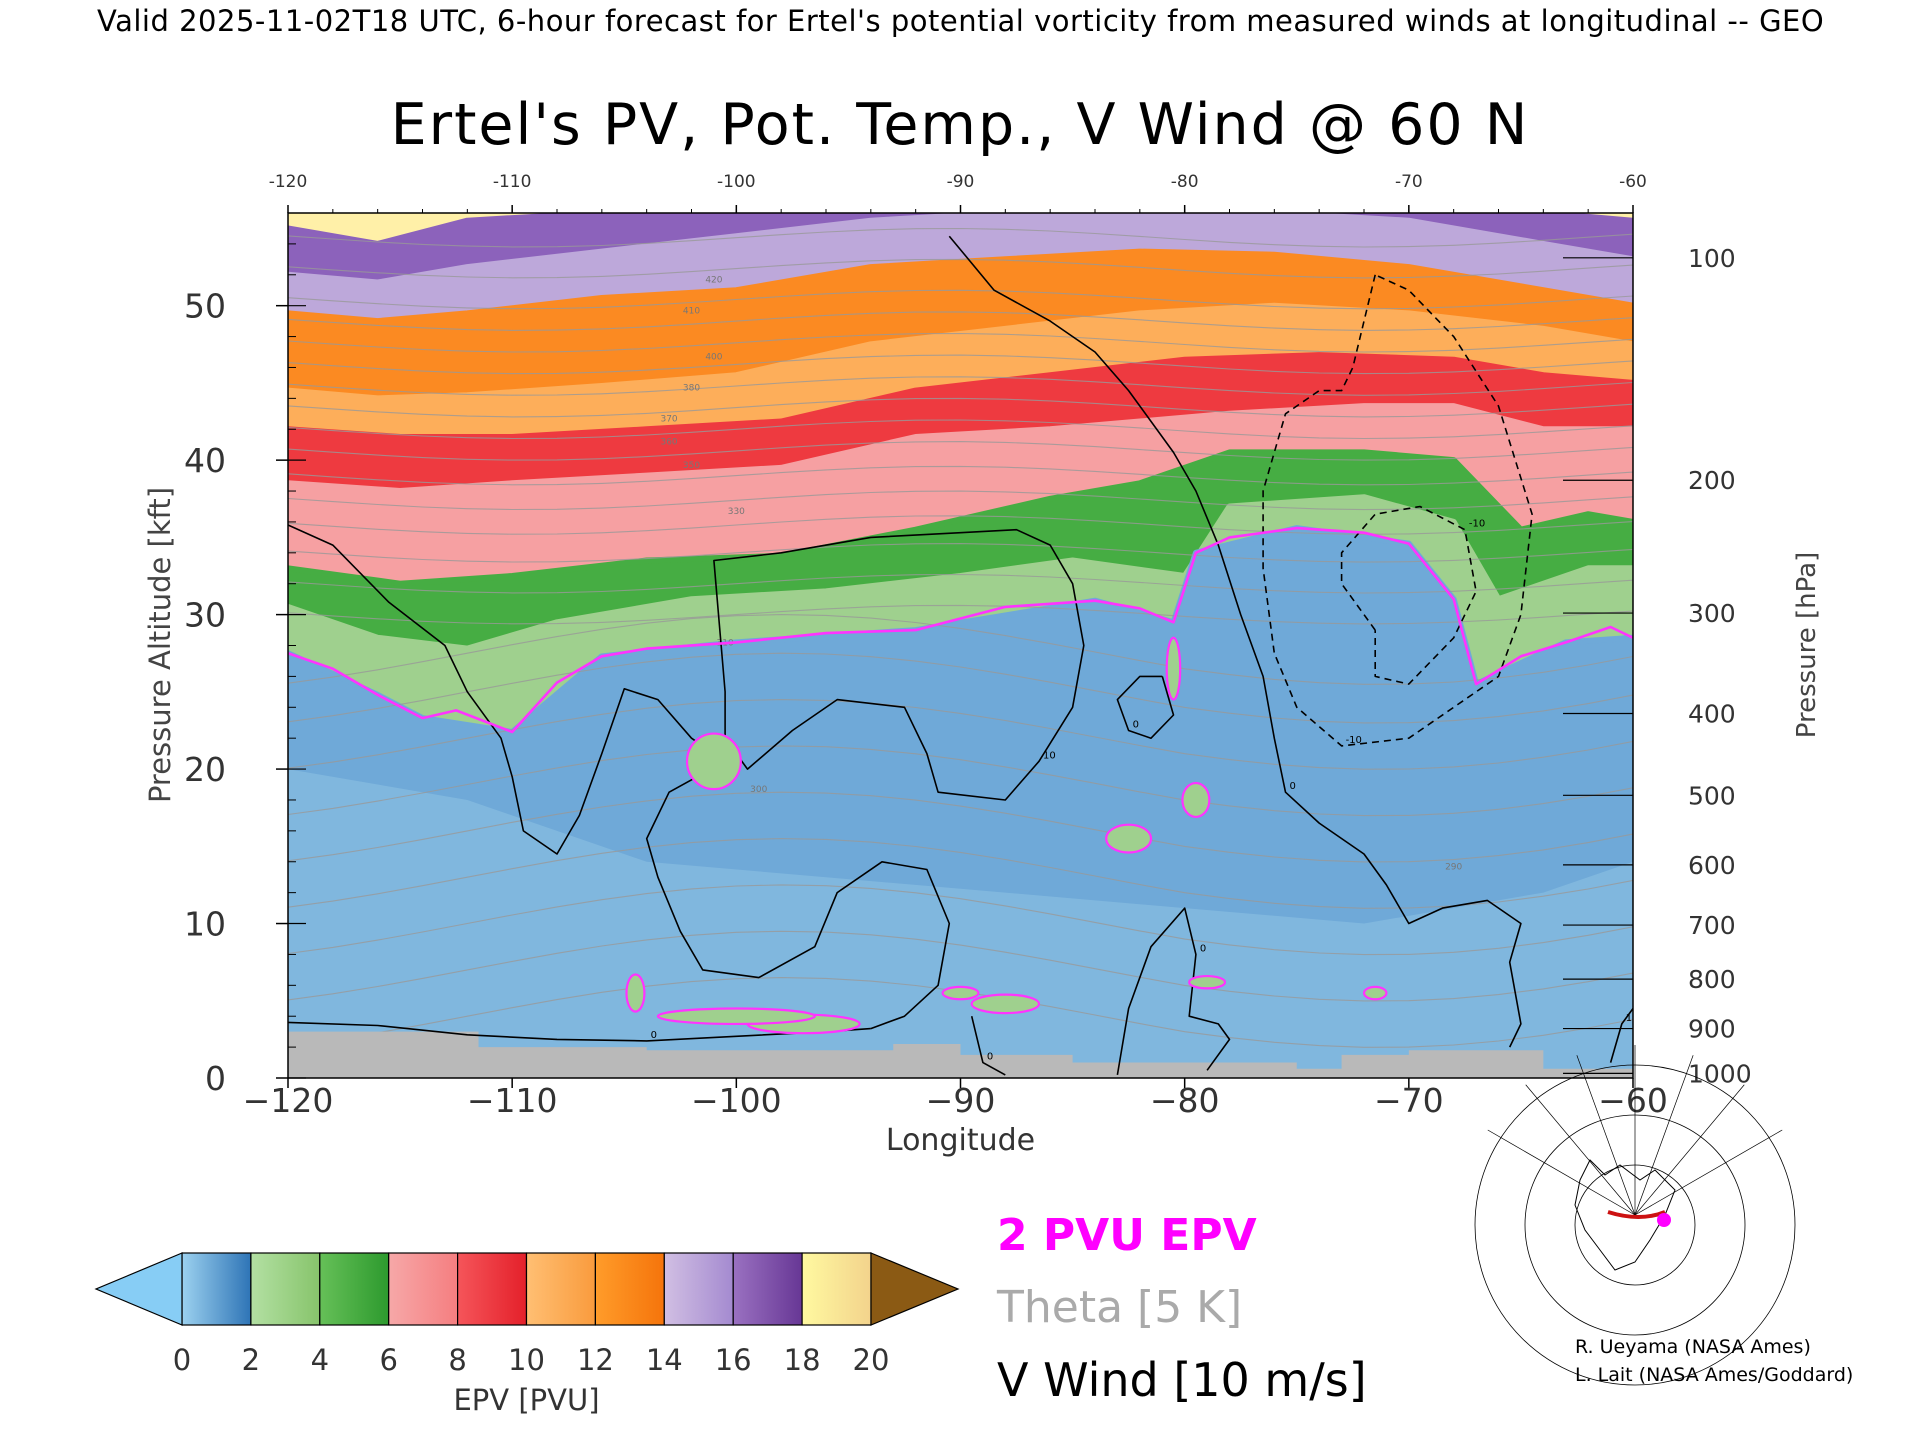  Describe the element at coordinates (713, 358) in the screenshot. I see `theta-label: 400` at that location.